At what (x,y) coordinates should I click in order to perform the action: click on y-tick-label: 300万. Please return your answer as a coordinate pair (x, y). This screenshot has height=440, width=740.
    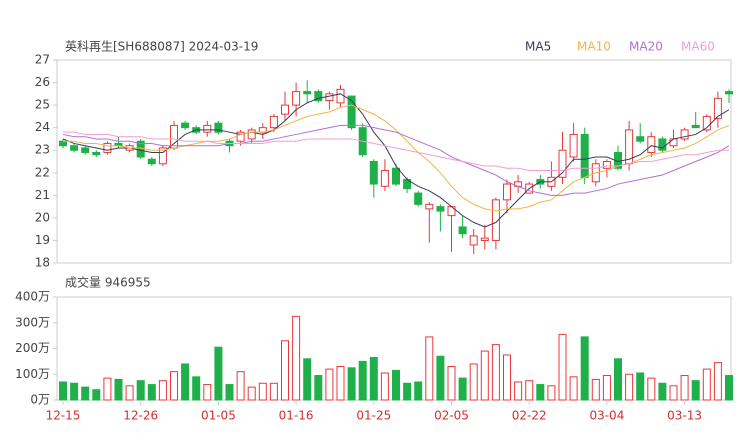
    Looking at the image, I should click on (32, 322).